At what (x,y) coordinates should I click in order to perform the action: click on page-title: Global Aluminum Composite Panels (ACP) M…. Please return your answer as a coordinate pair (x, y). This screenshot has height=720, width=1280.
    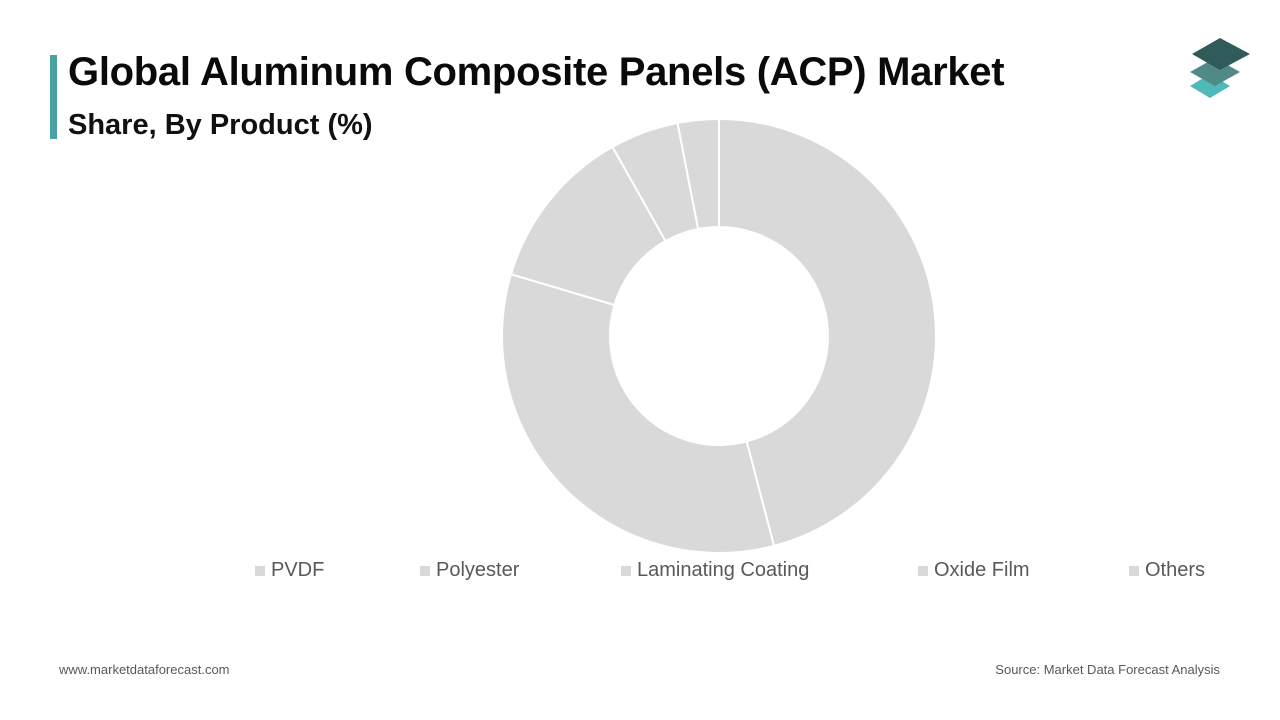
    Looking at the image, I should click on (536, 72).